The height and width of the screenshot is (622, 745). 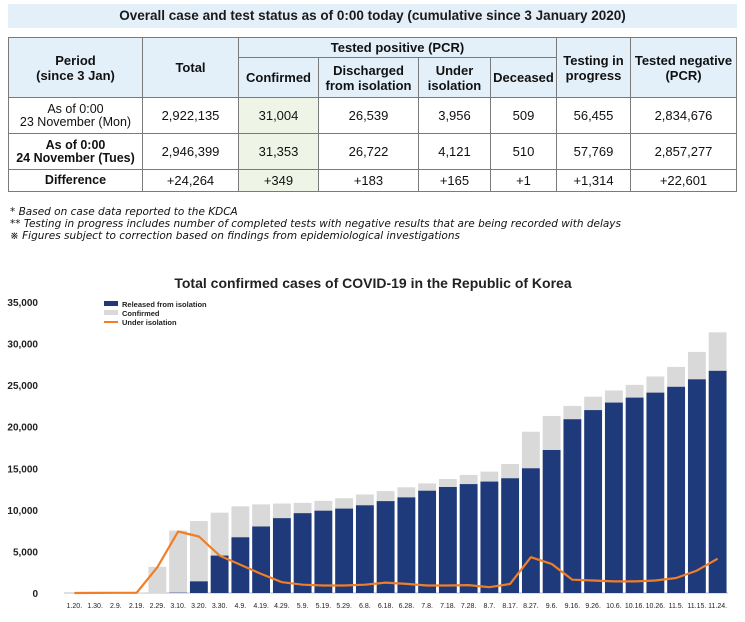 What do you see at coordinates (190, 67) in the screenshot?
I see `total-header: Total` at bounding box center [190, 67].